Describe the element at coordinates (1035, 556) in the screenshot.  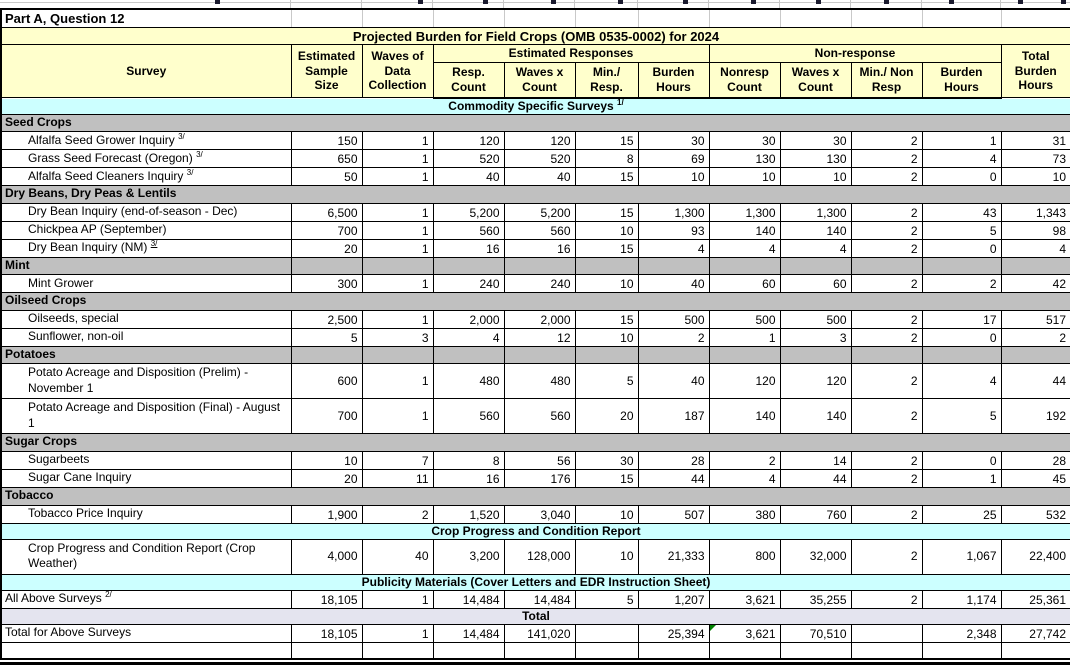
I see `value-cell: 22,400` at that location.